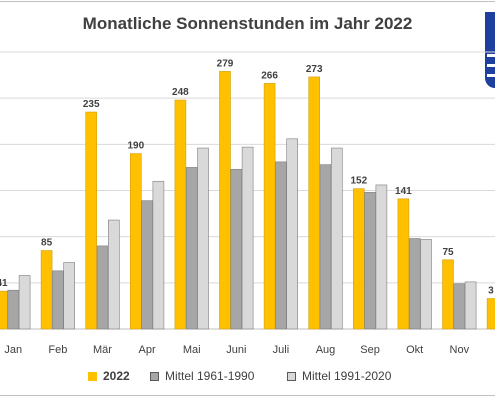  What do you see at coordinates (326, 350) in the screenshot?
I see `x-tick-aug: Aug` at bounding box center [326, 350].